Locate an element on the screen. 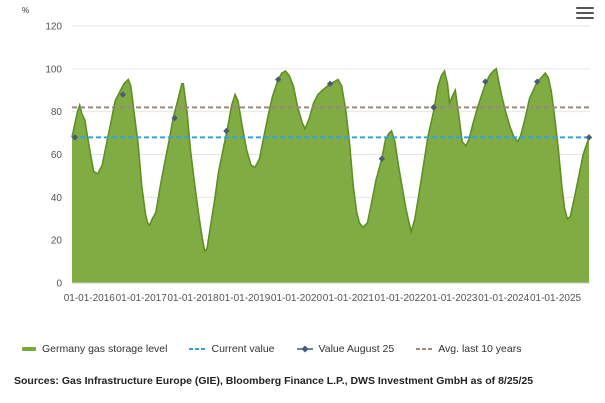 The image size is (605, 403). legend-label-current: Current value is located at coordinates (243, 349).